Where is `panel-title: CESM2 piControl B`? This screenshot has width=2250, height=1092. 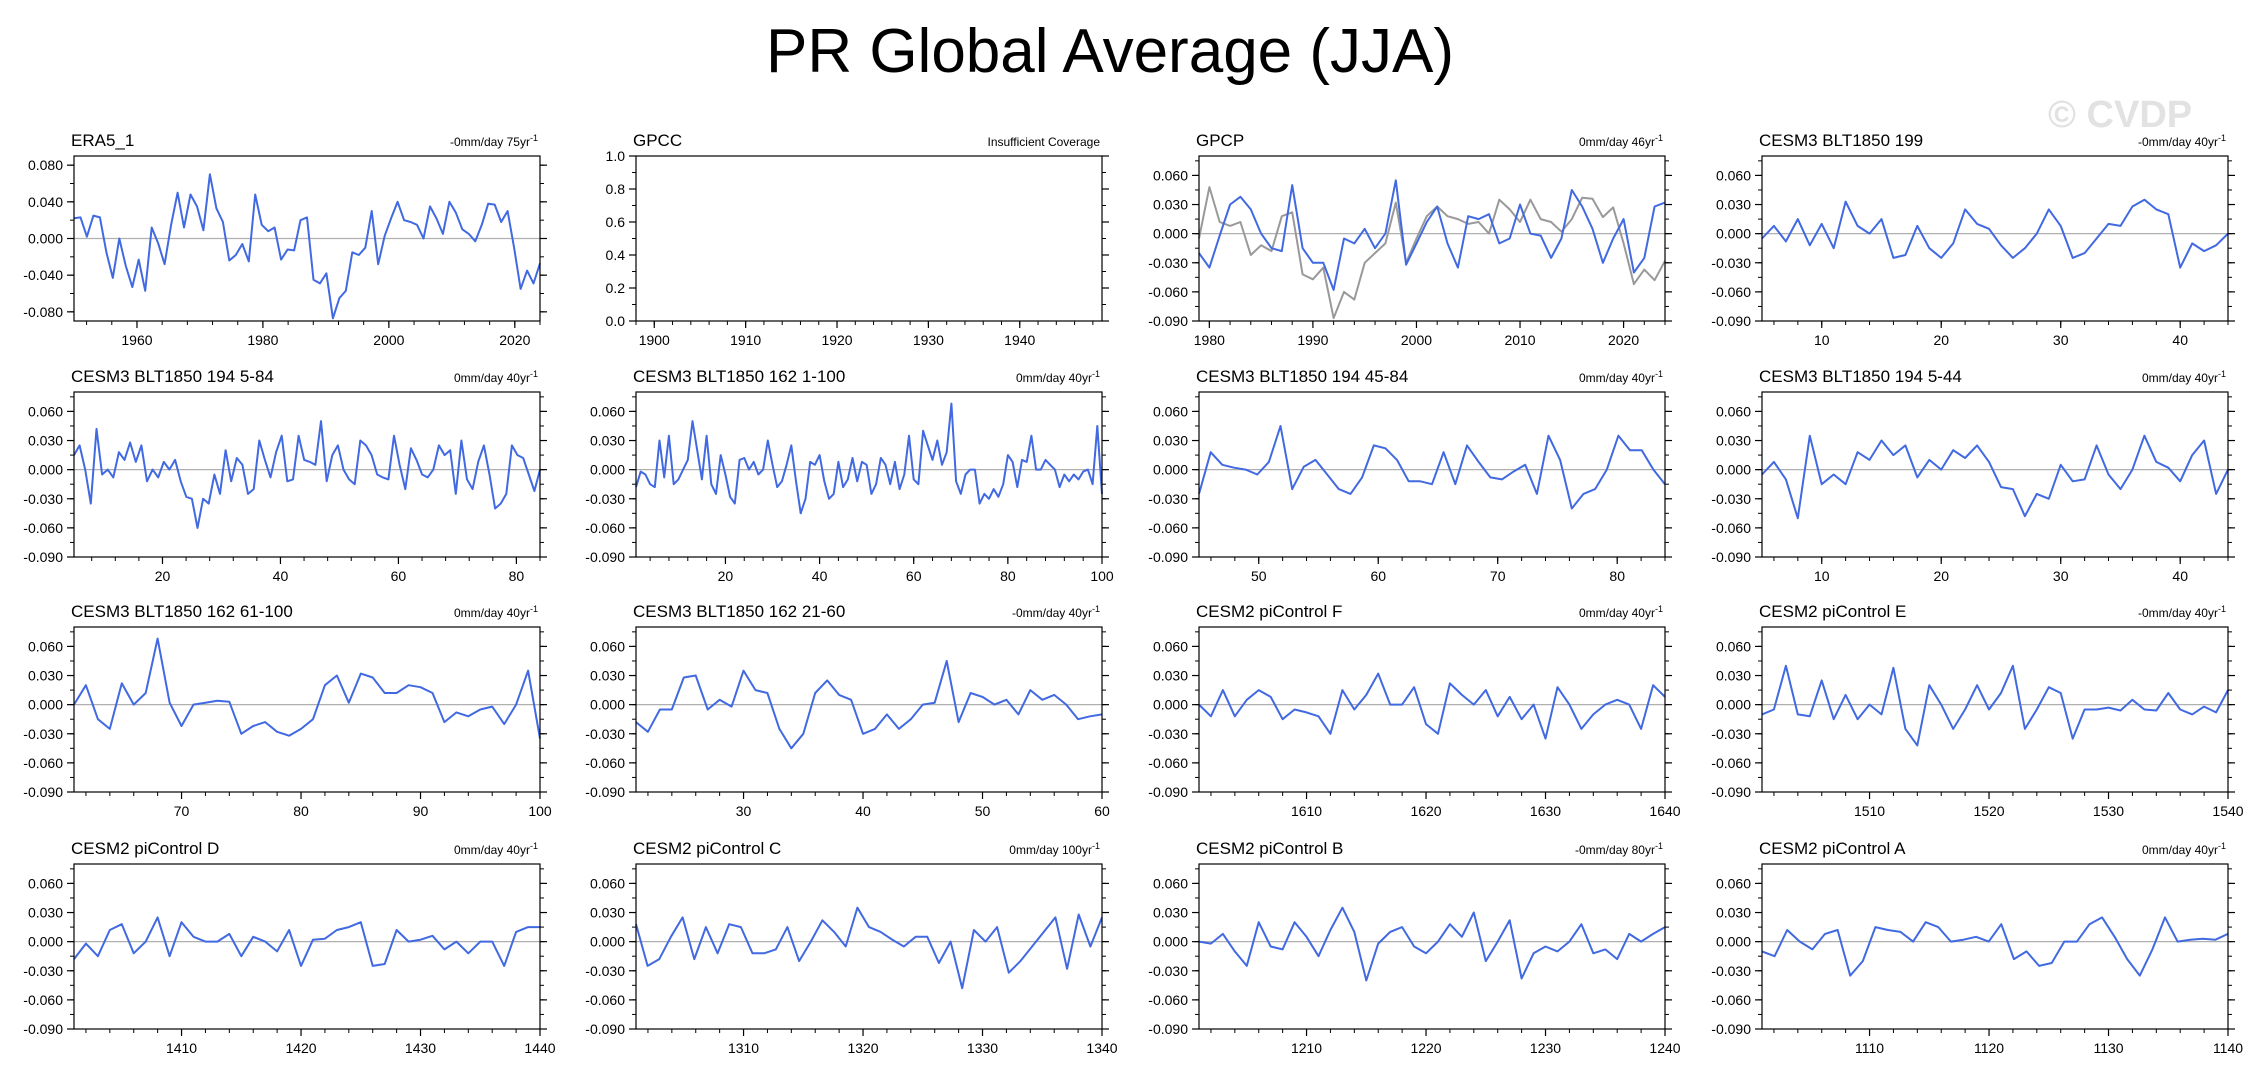
panel-title: CESM2 piControl B is located at coordinates (1269, 848).